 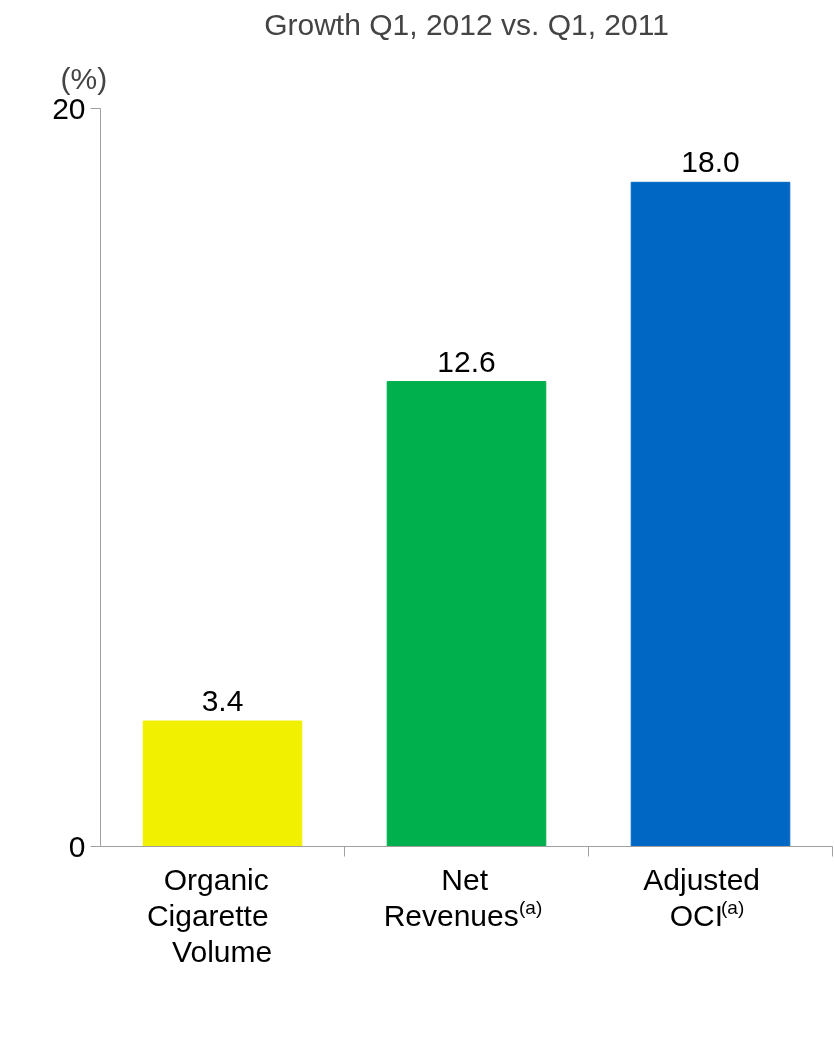 What do you see at coordinates (222, 701) in the screenshot?
I see `data-label: 3.4` at bounding box center [222, 701].